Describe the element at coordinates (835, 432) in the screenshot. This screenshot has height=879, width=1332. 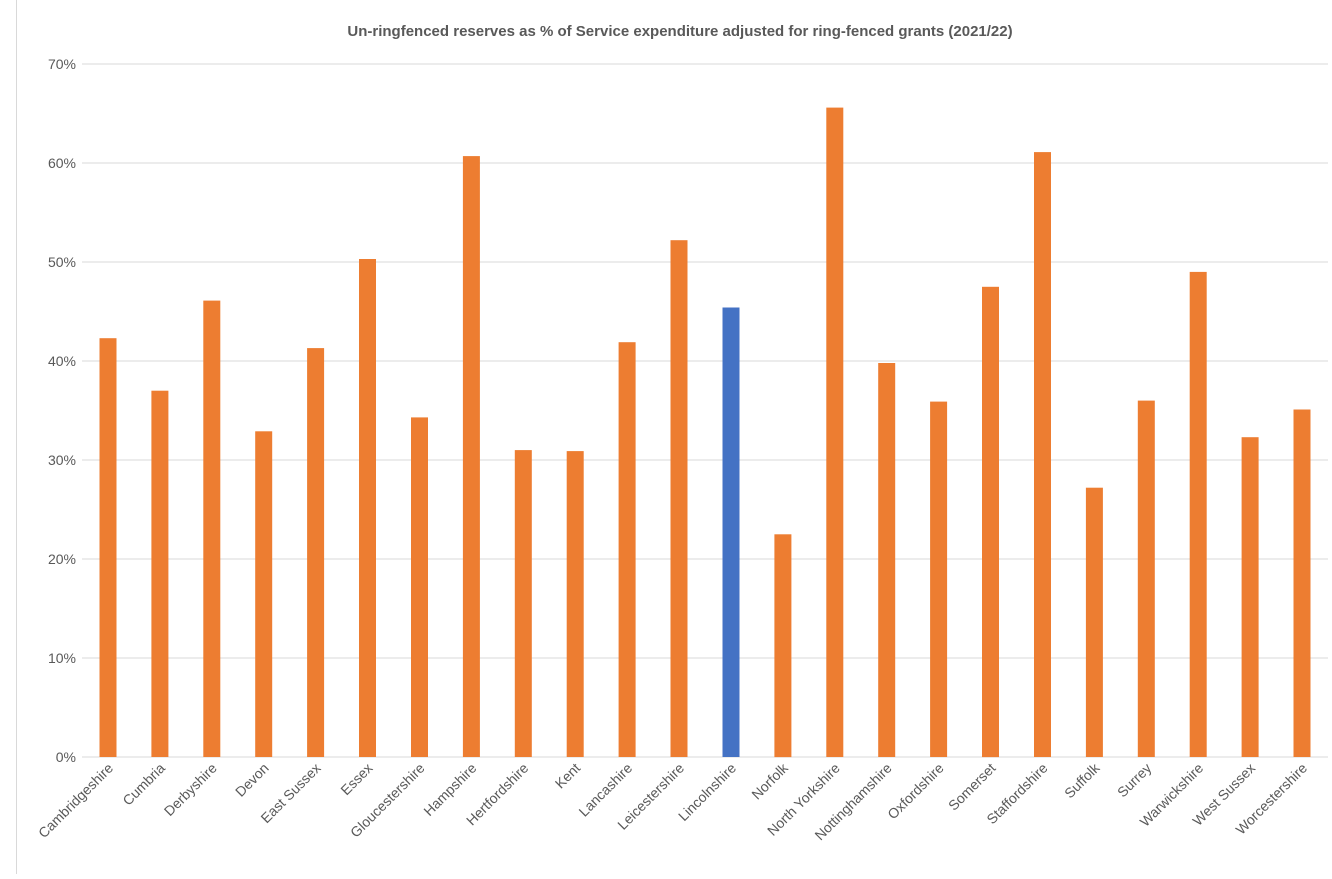
I see `bar-north-yorkshire` at that location.